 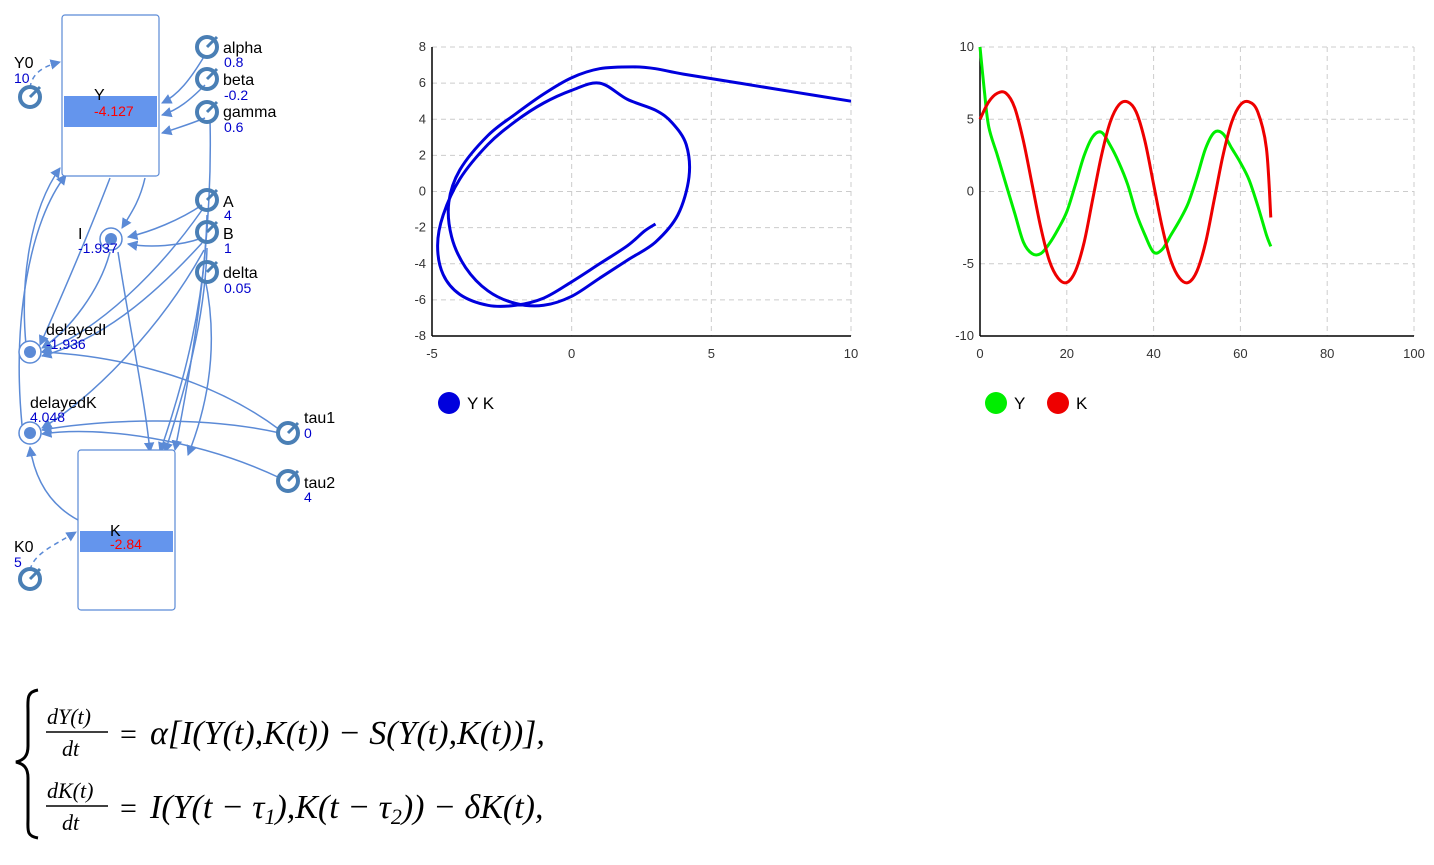 What do you see at coordinates (420, 263) in the screenshot?
I see `y-tick-label: -4` at bounding box center [420, 263].